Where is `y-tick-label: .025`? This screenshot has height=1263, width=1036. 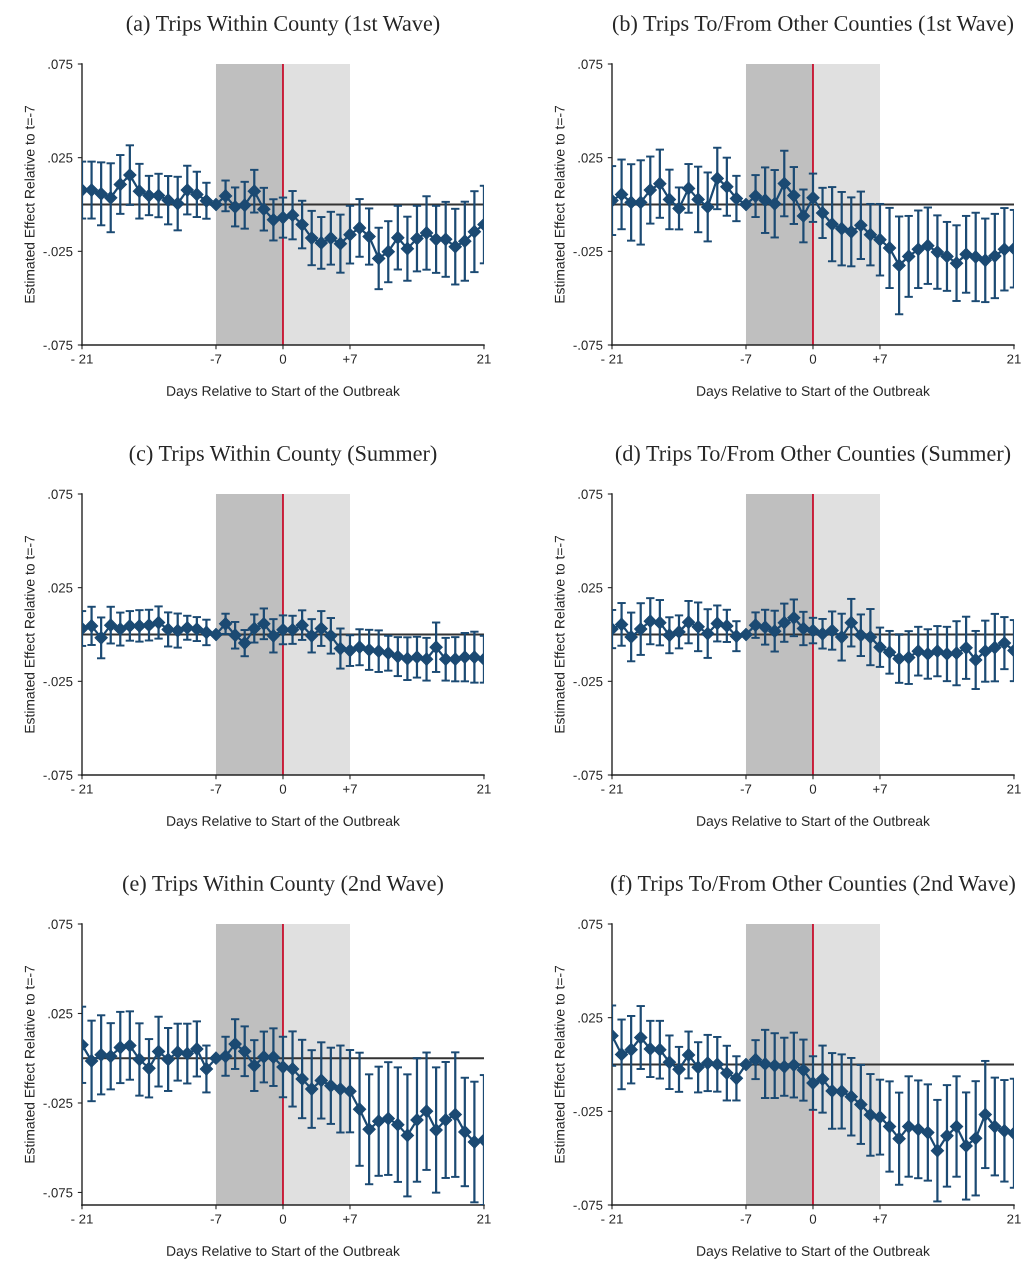 y-tick-label: .025 is located at coordinates (590, 158).